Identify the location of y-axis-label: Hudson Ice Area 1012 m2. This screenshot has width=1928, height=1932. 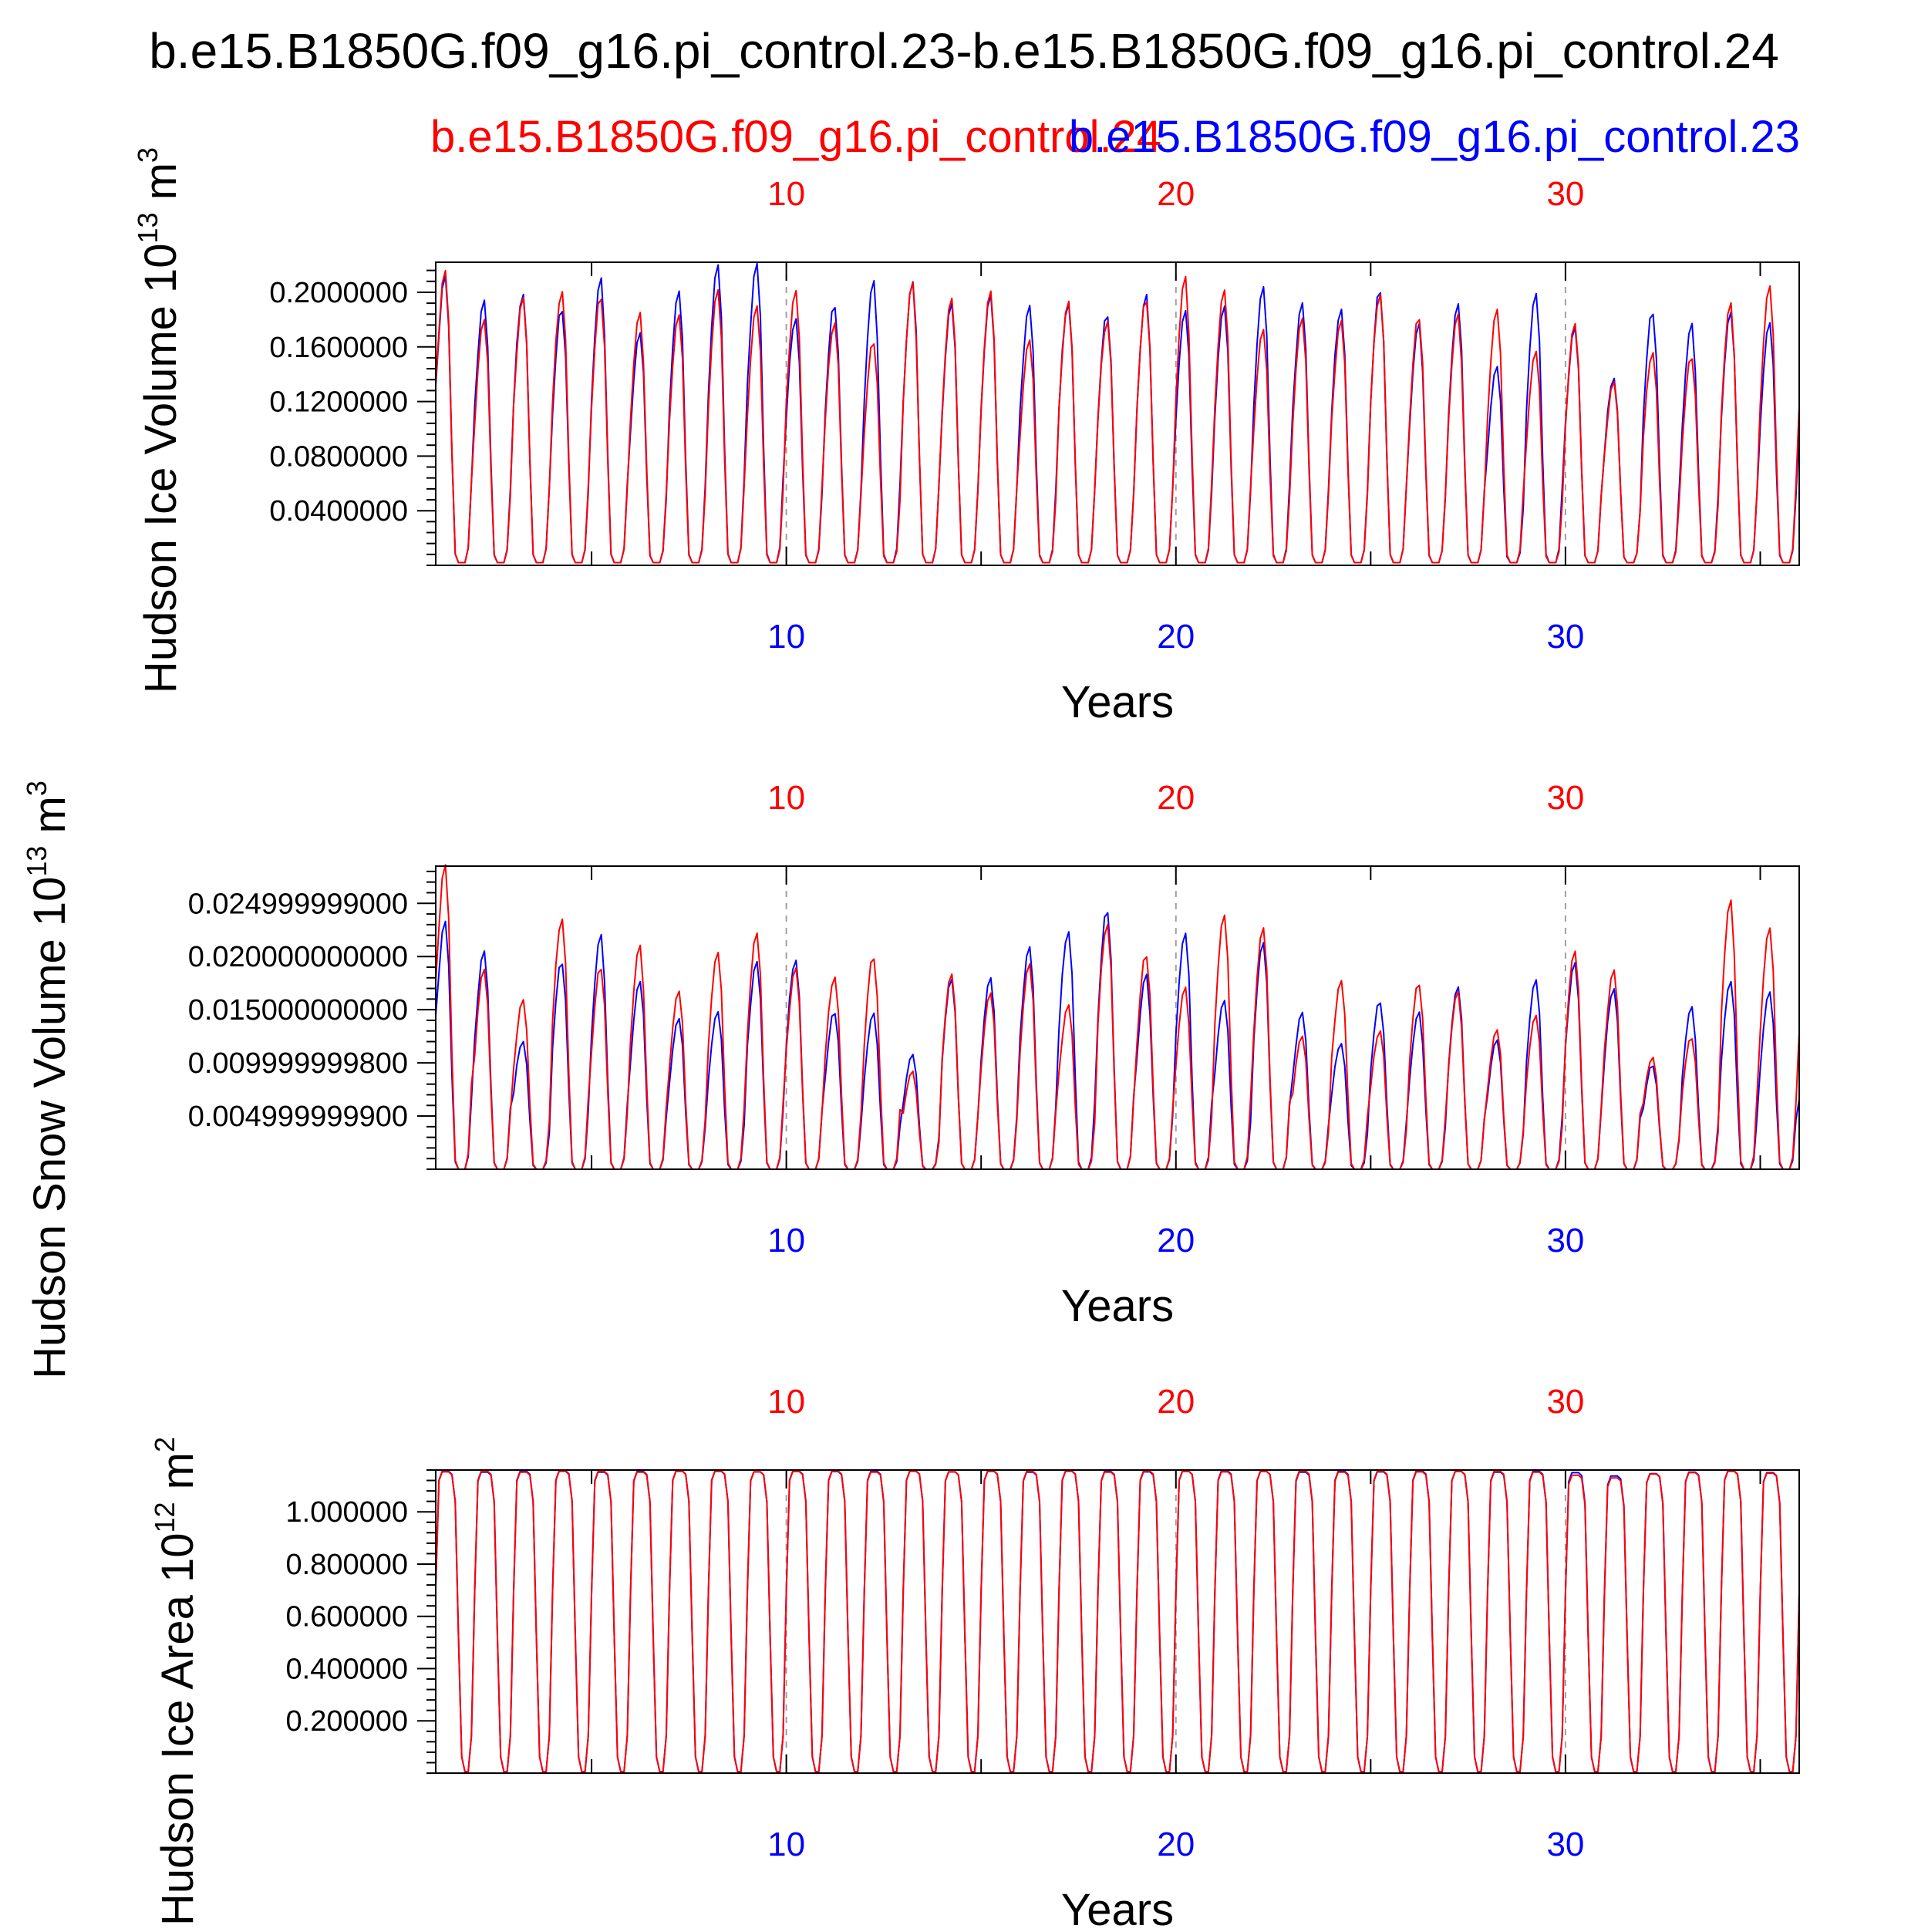
(176, 1681).